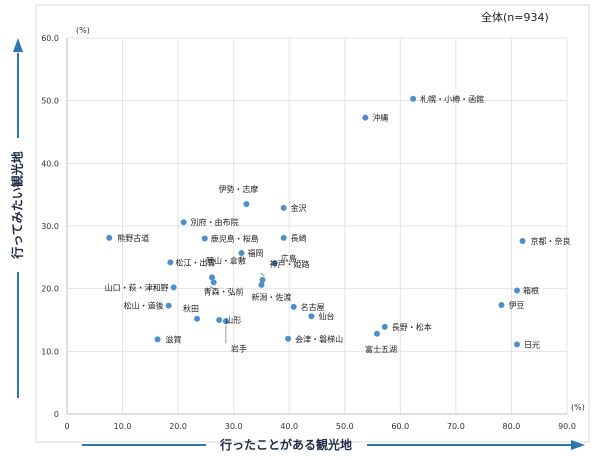 This screenshot has width=600, height=460. I want to click on x-tick-label: 70.0, so click(456, 426).